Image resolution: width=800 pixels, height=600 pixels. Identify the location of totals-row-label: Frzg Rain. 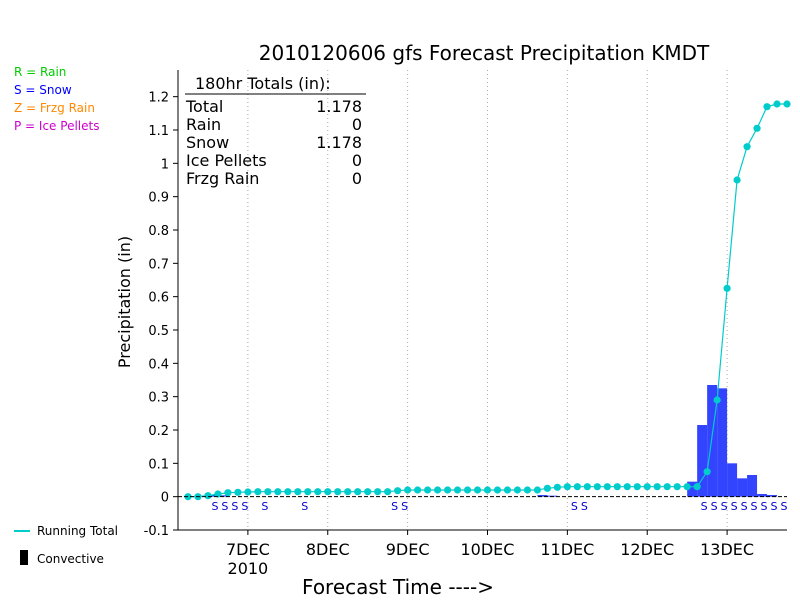
(222, 178).